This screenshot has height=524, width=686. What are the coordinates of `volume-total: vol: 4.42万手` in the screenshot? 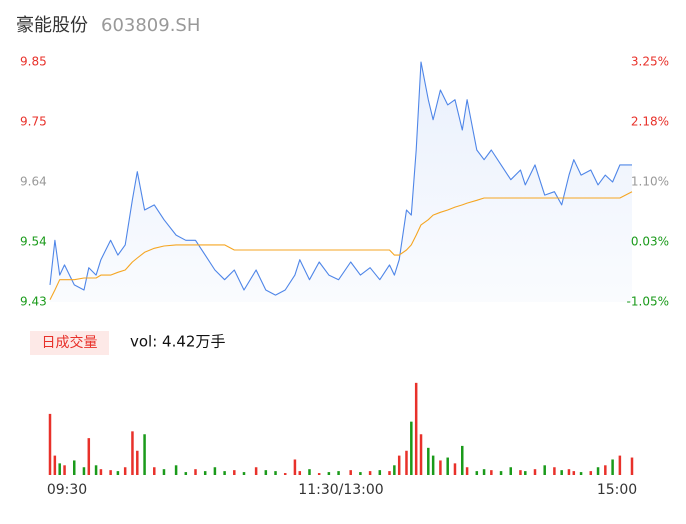 It's located at (177, 342).